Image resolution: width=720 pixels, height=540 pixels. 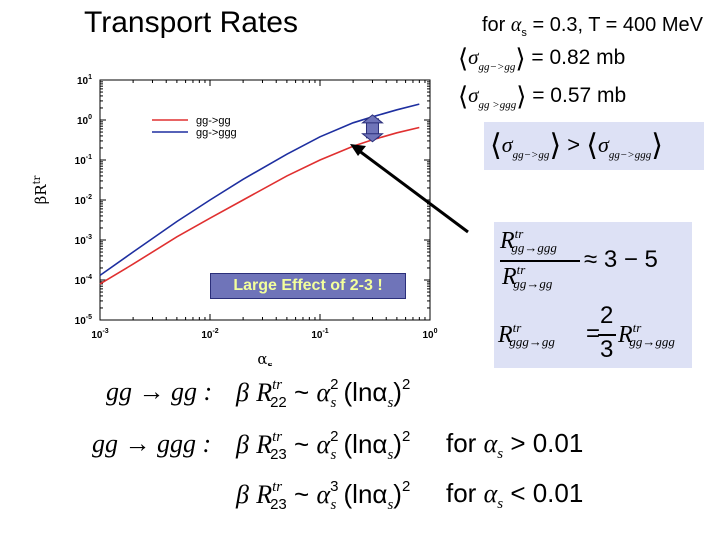 I want to click on cond-alpha-sub: s, so click(x=524, y=33).